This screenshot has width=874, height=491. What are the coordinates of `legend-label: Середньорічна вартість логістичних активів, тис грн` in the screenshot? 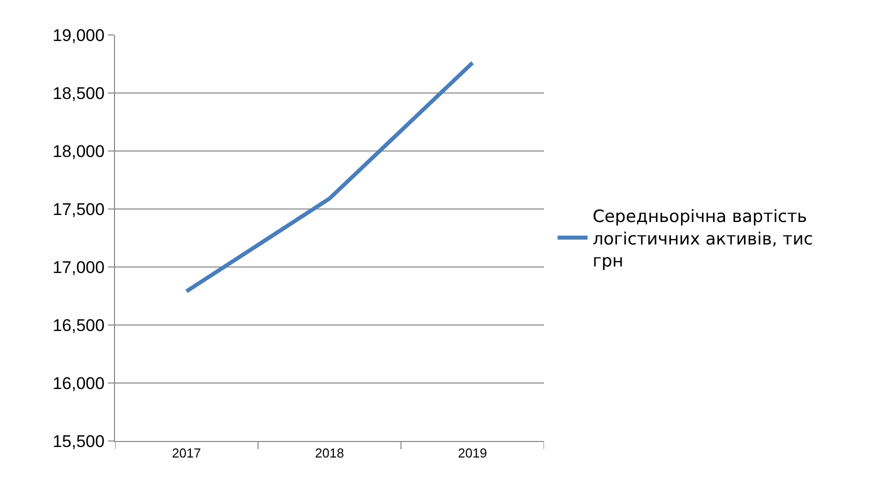 It's located at (702, 239).